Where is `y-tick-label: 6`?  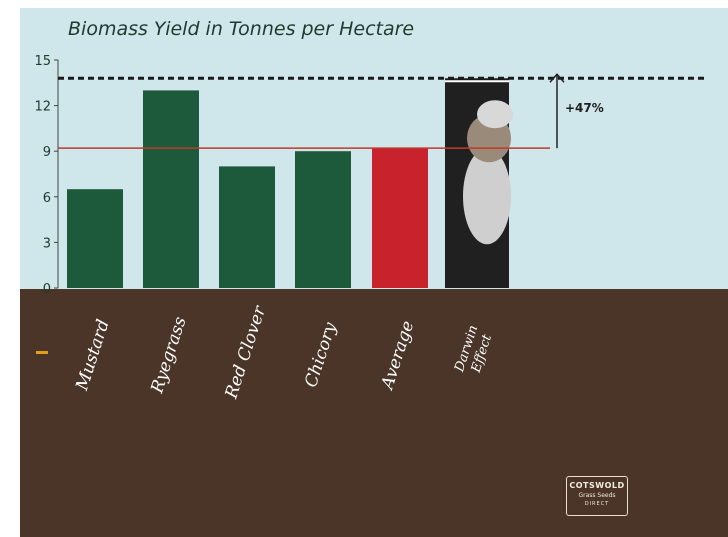
y-tick-label: 6 is located at coordinates (47, 198).